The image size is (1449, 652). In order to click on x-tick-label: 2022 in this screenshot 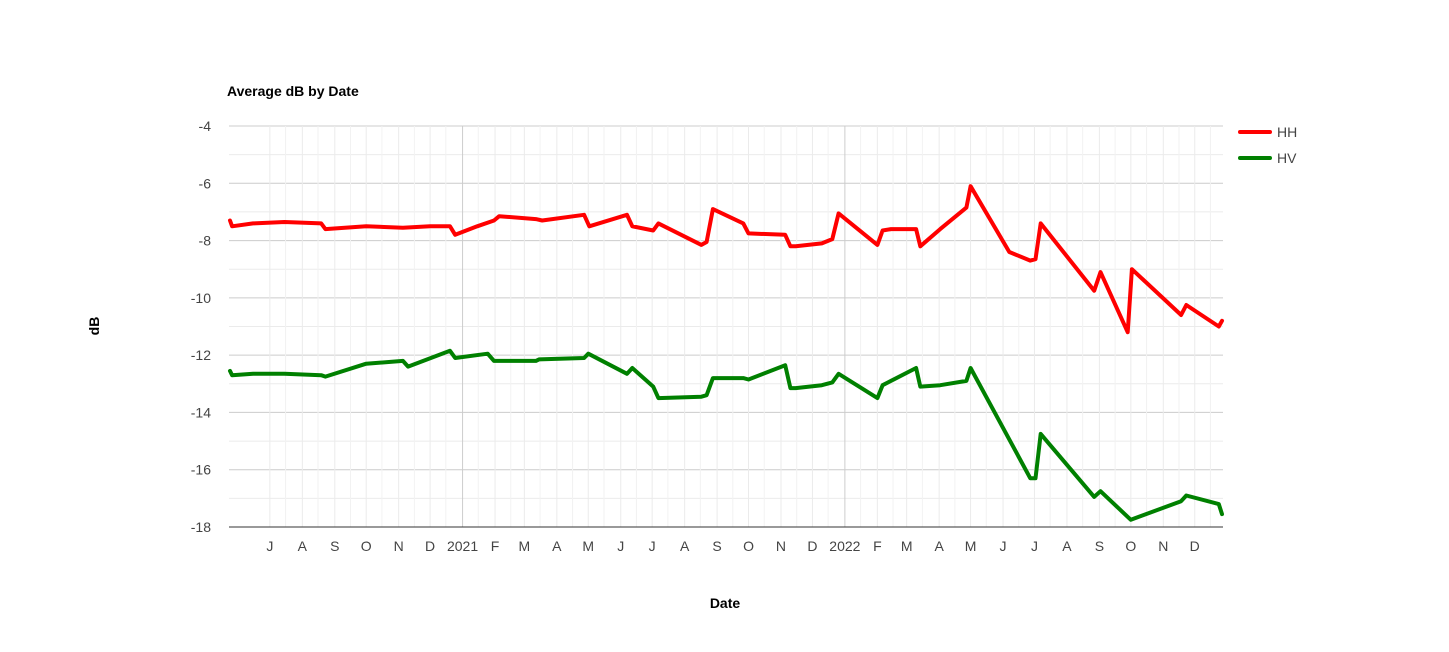, I will do `click(844, 546)`.